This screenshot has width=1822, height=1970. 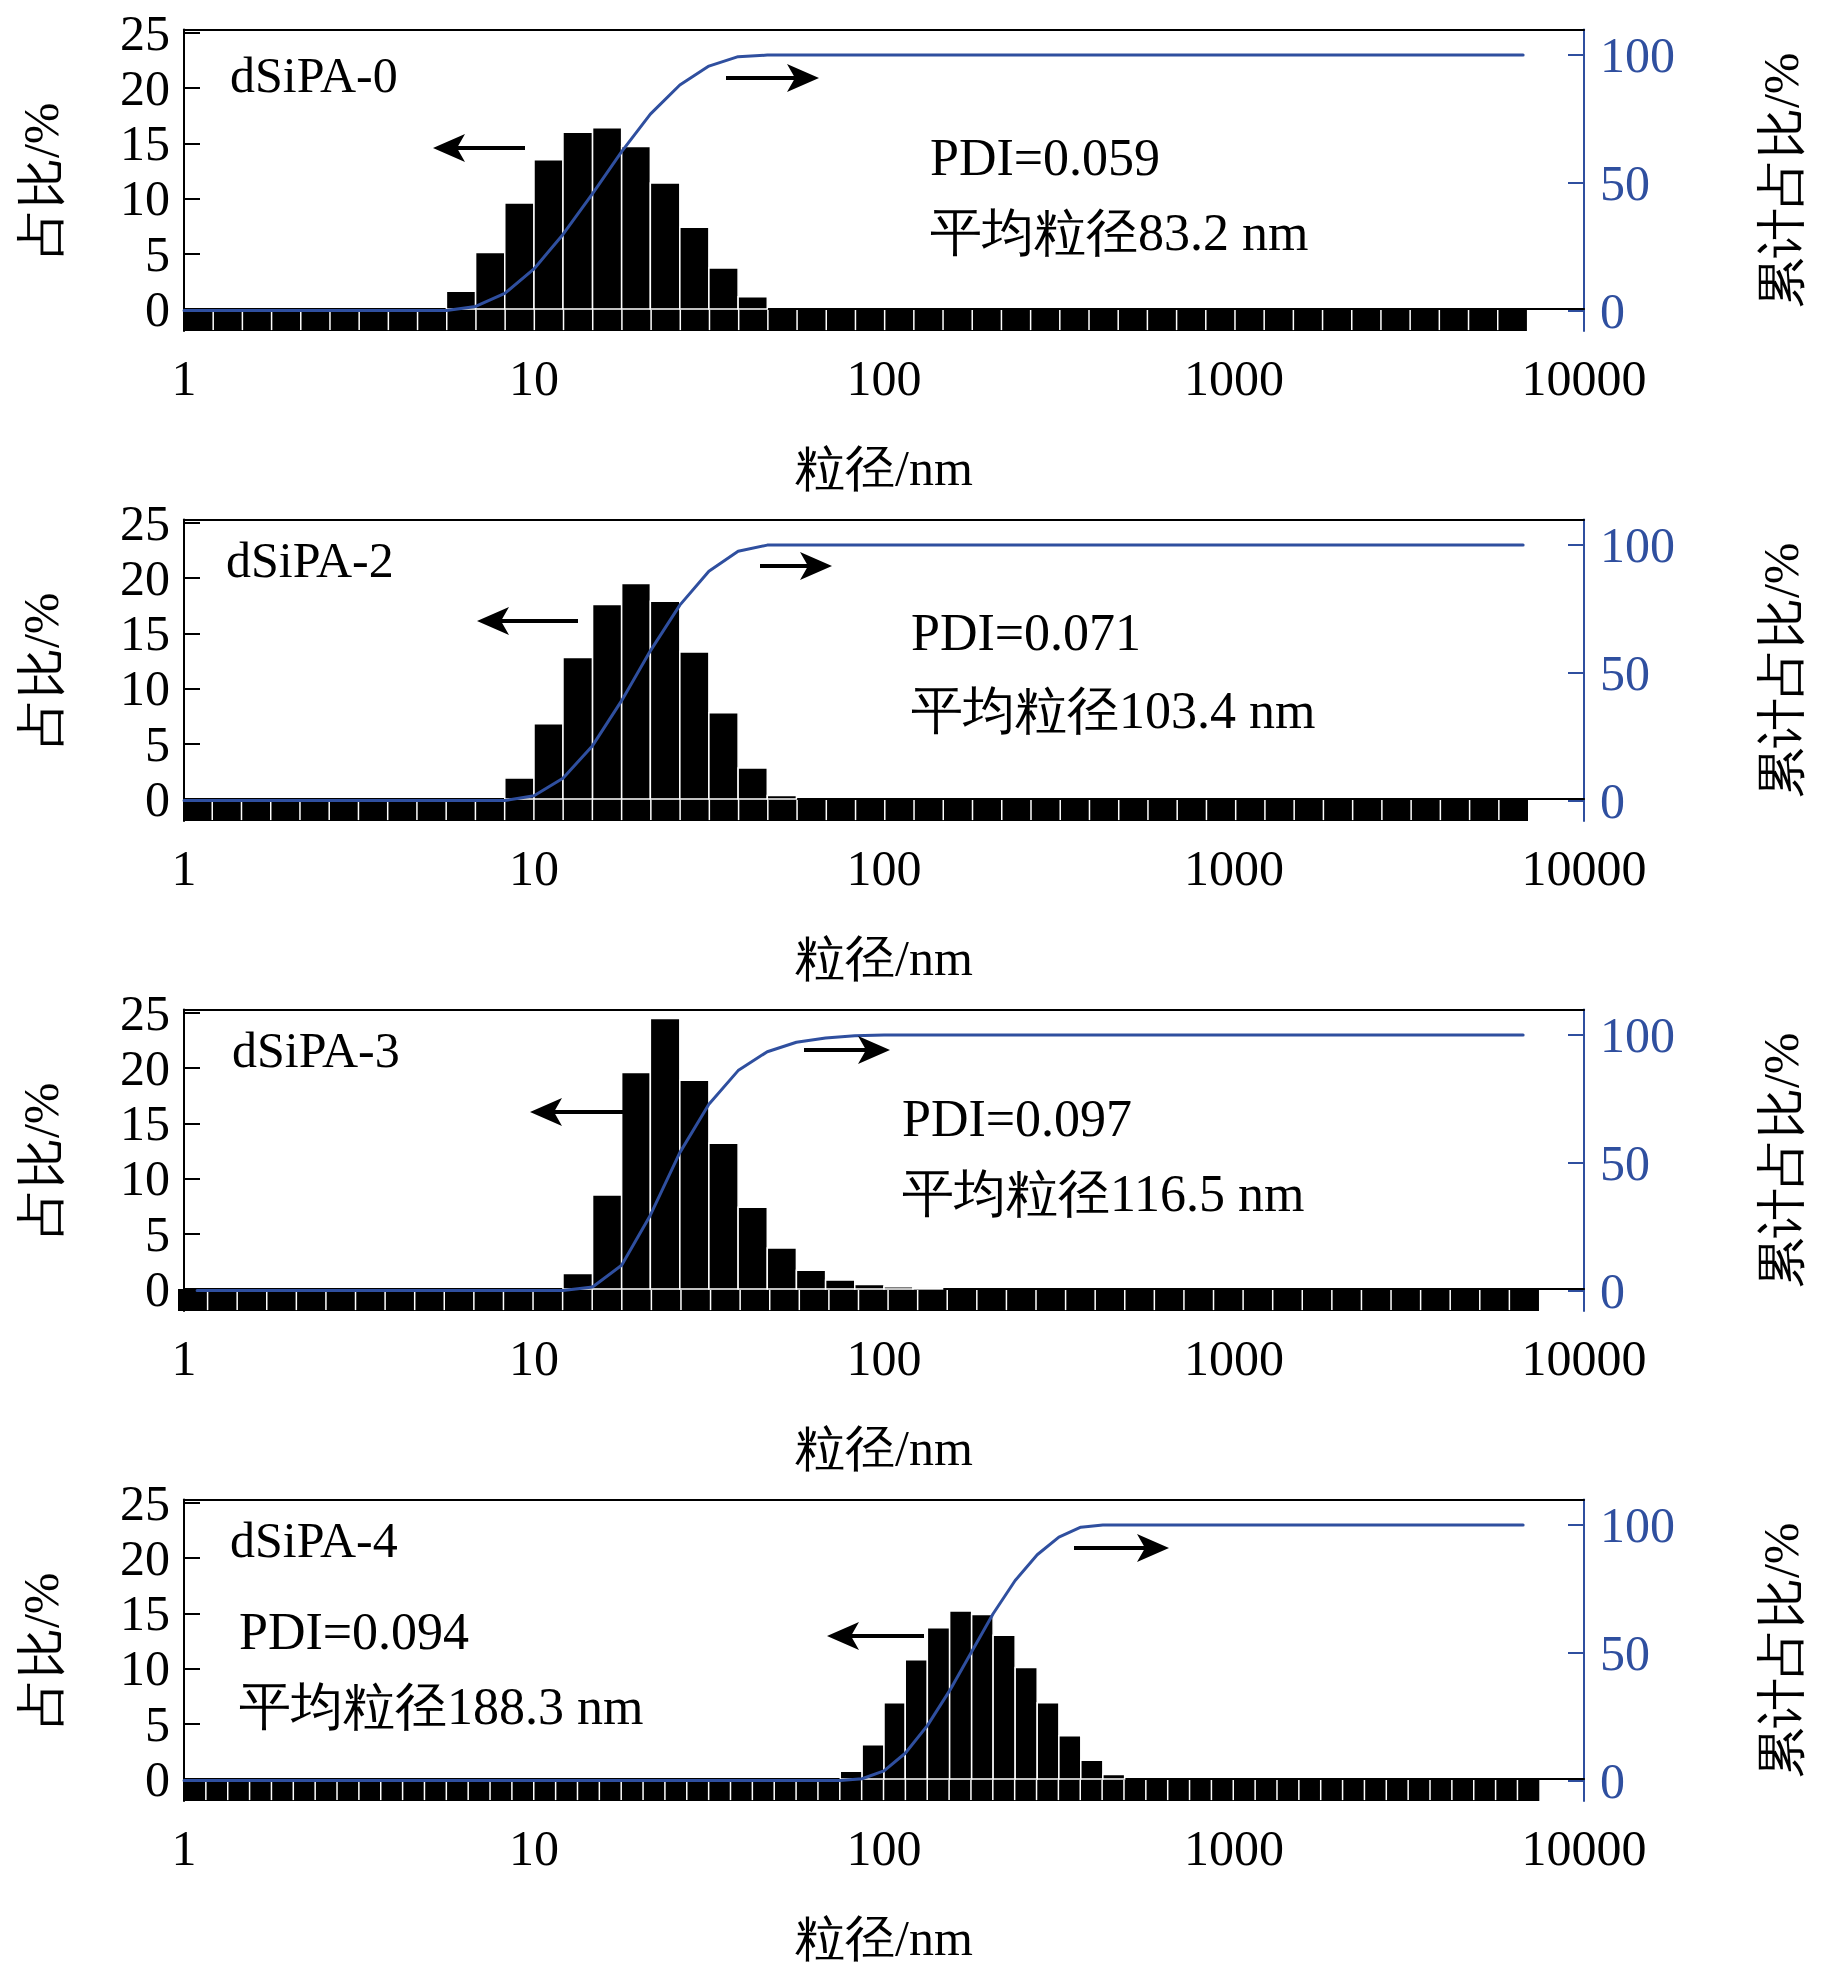 What do you see at coordinates (354, 1631) in the screenshot?
I see `annotation: PDI=0.094` at bounding box center [354, 1631].